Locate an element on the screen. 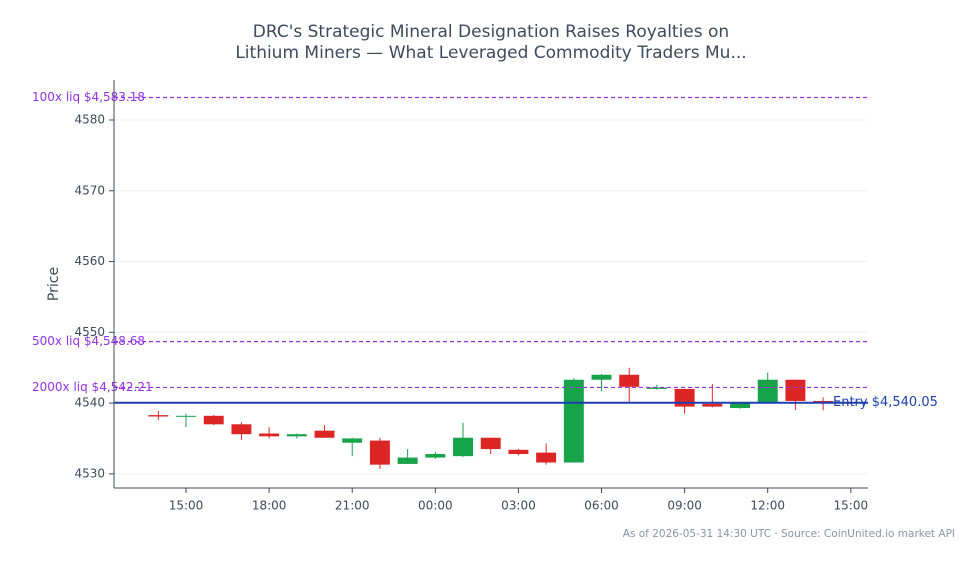 Image resolution: width=980 pixels, height=564 pixels. level-label: 500x liq $4,548.68 is located at coordinates (88, 341).